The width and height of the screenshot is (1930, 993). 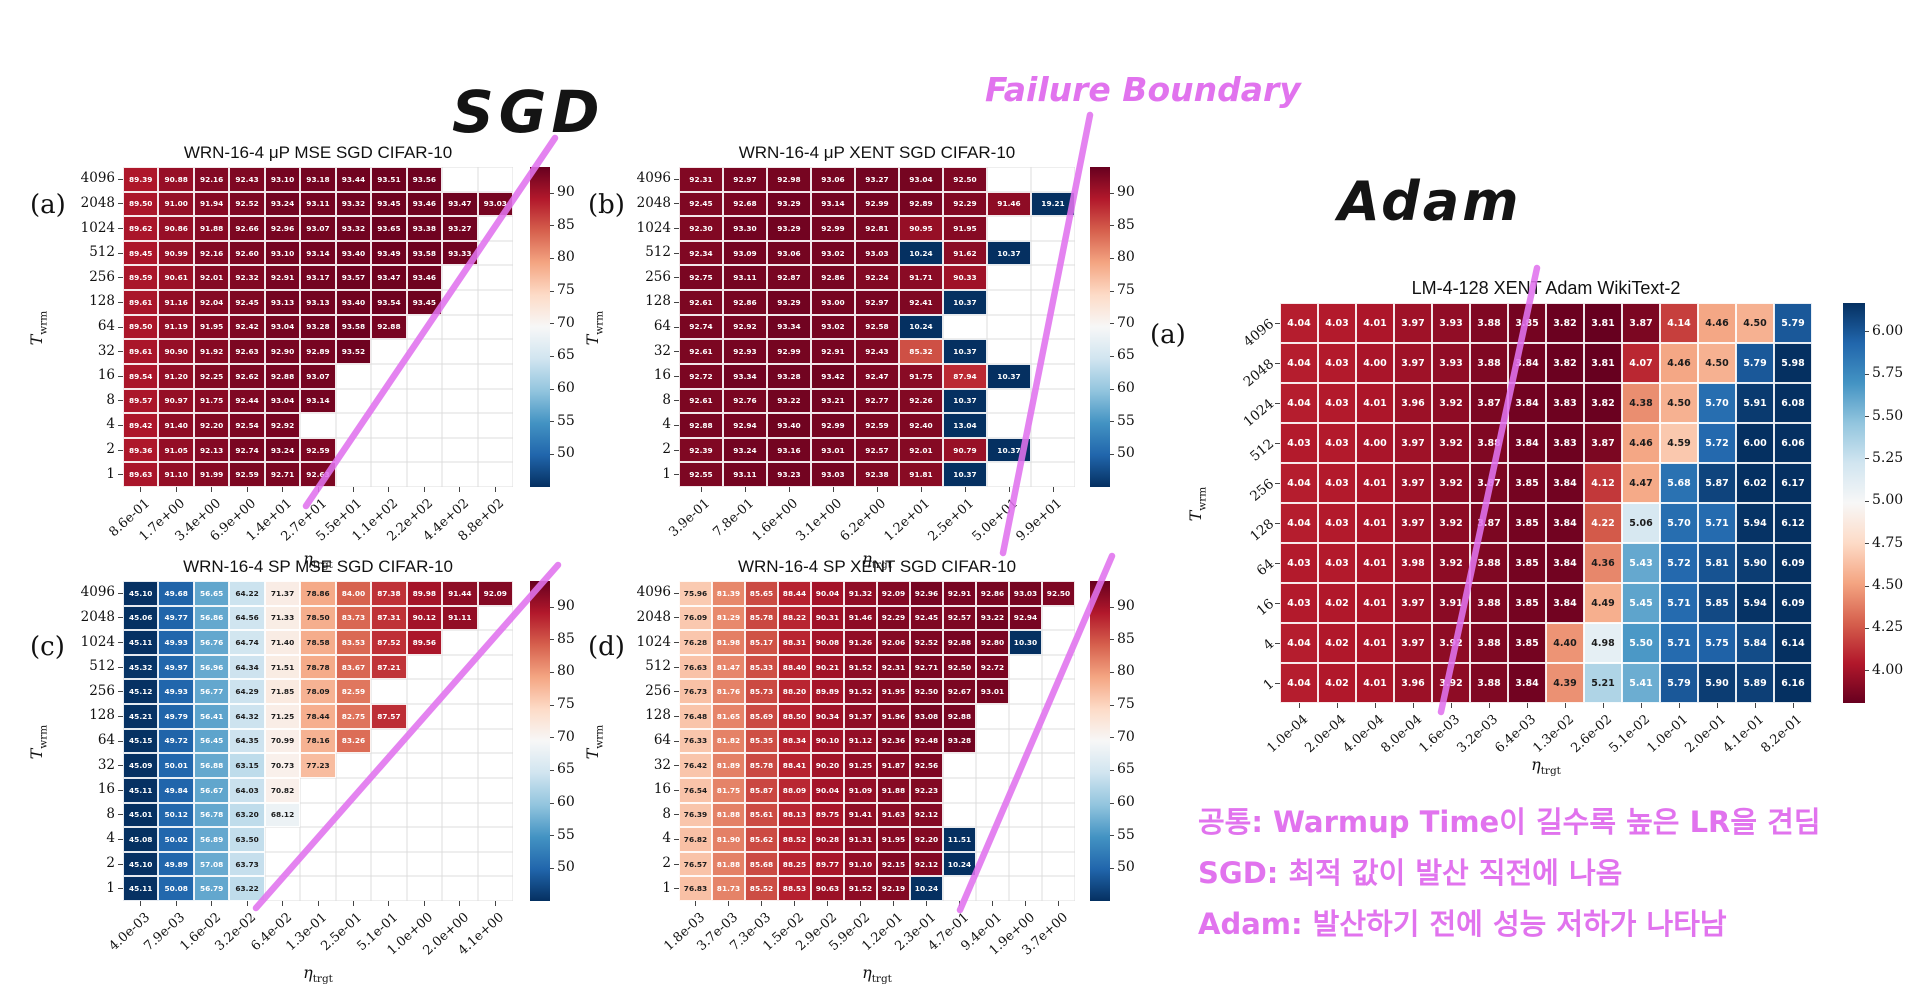 What do you see at coordinates (353, 692) in the screenshot?
I see `heatmap-cell: 82.59` at bounding box center [353, 692].